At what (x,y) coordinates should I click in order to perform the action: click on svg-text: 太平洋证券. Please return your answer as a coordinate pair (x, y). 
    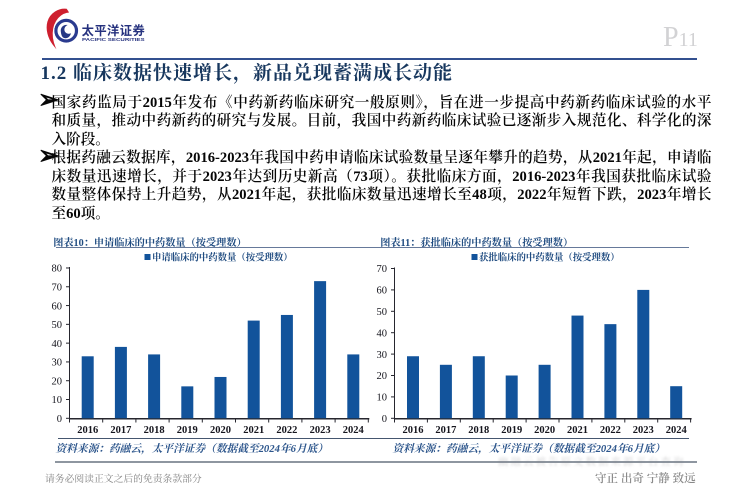
    Looking at the image, I should click on (114, 30).